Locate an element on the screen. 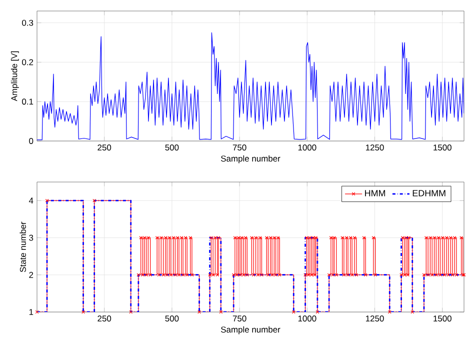  y-tick-label: 4 is located at coordinates (31, 201).